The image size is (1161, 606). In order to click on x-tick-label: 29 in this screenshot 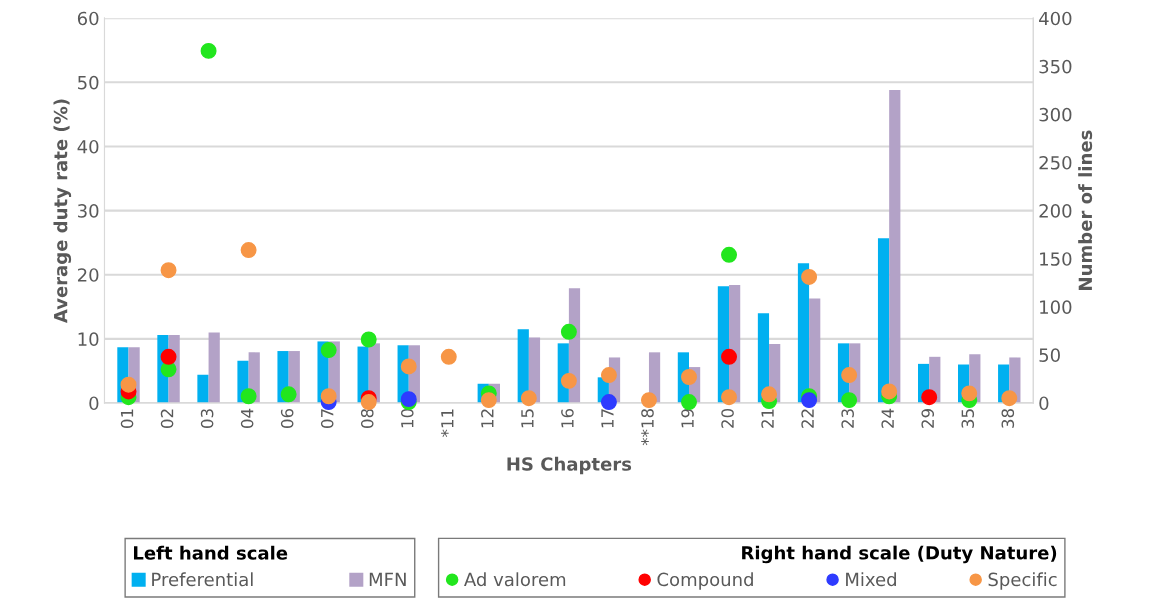, I will do `click(928, 418)`.